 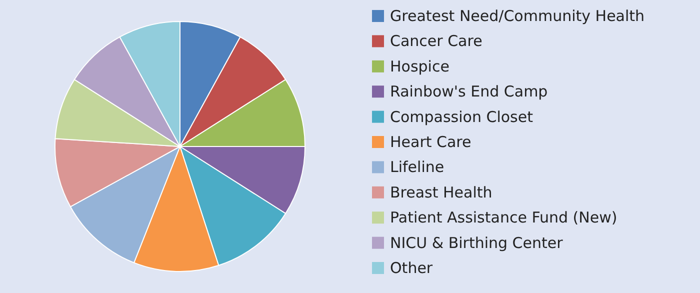 I want to click on legend-label: Heart Care, so click(x=431, y=142).